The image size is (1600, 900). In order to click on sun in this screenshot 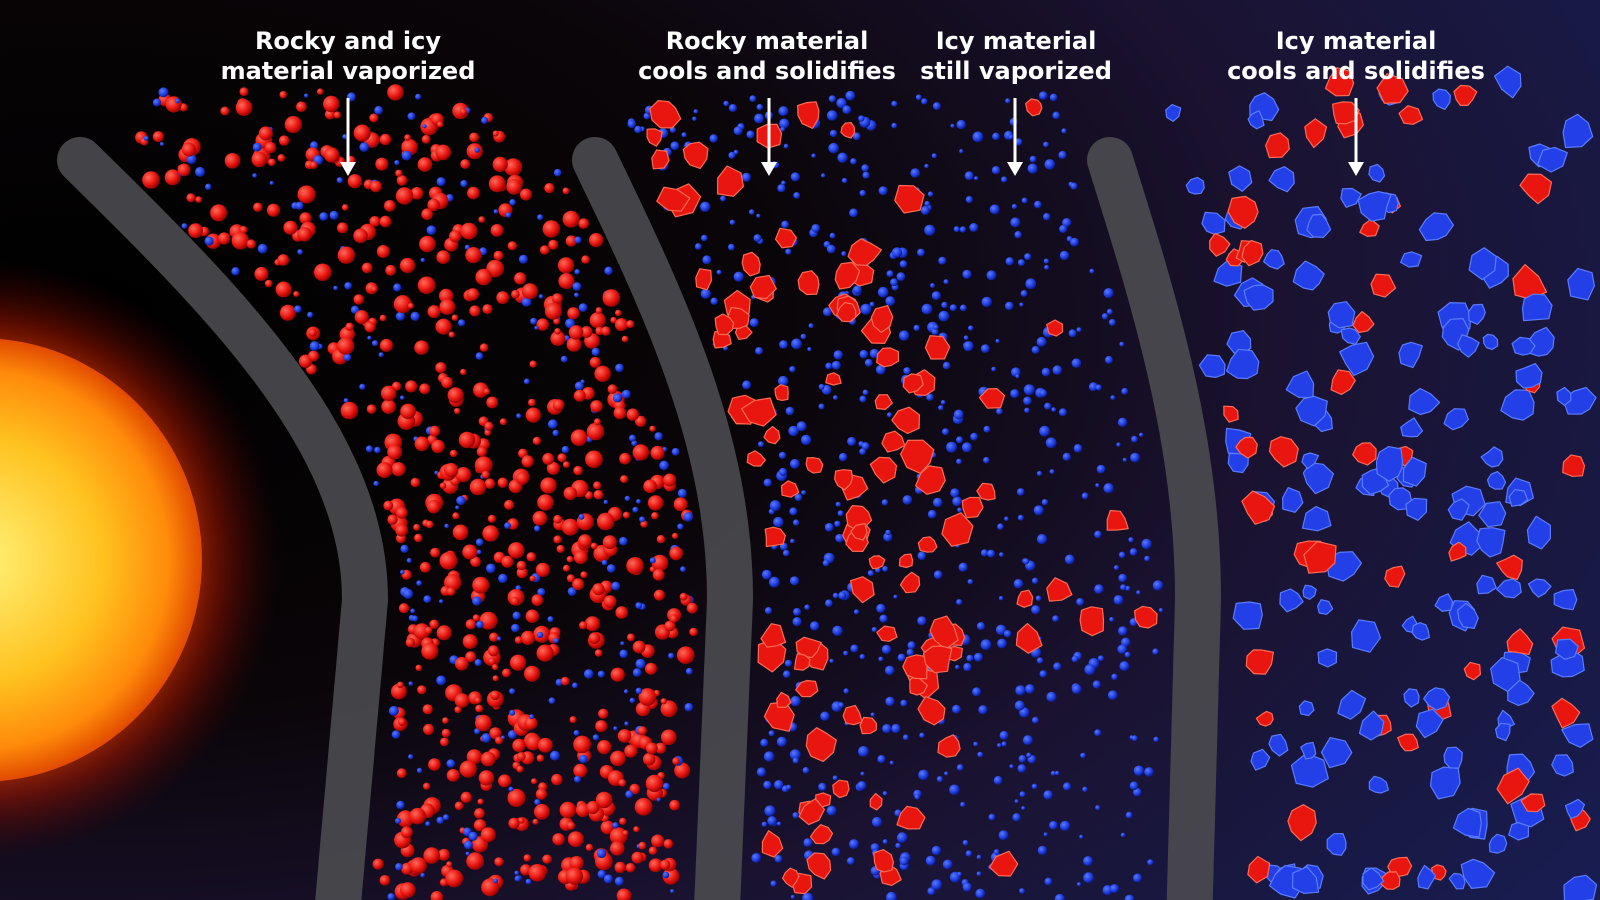, I will do `click(101, 560)`.